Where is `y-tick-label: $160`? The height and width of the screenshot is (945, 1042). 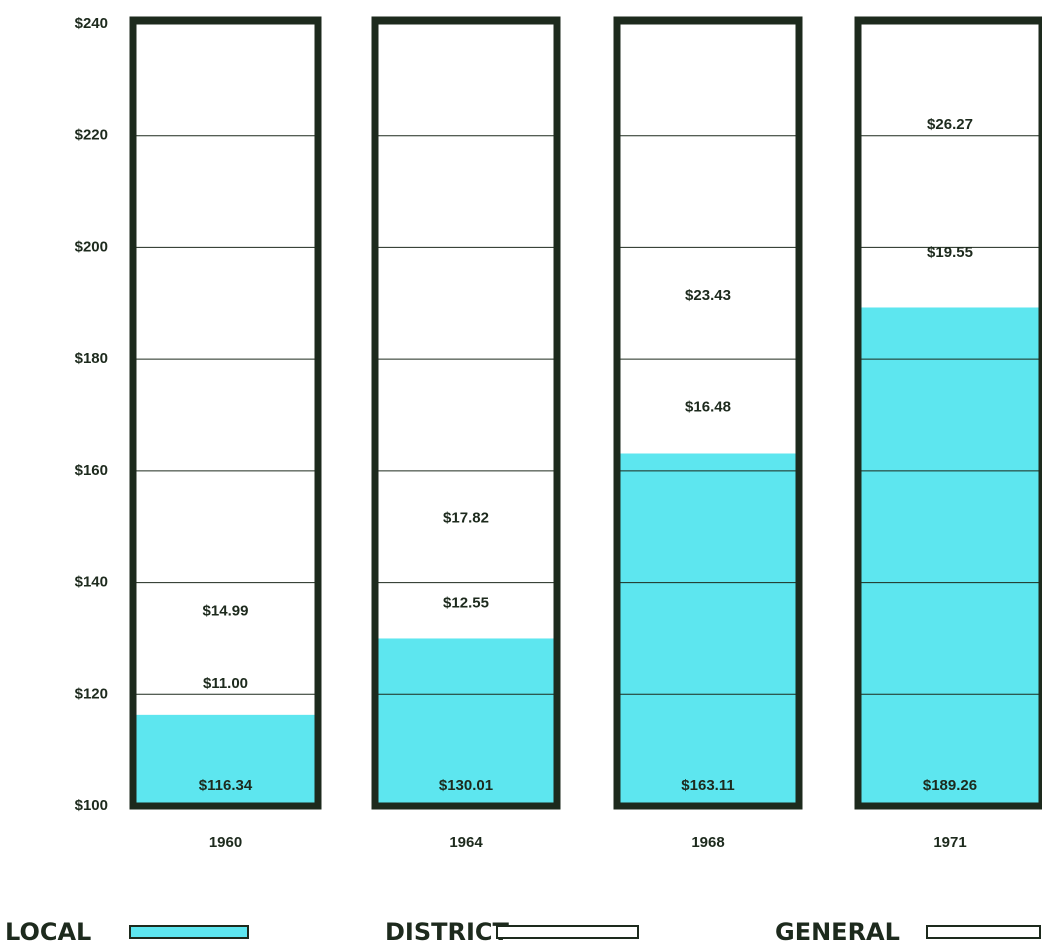 y-tick-label: $160 is located at coordinates (91, 470).